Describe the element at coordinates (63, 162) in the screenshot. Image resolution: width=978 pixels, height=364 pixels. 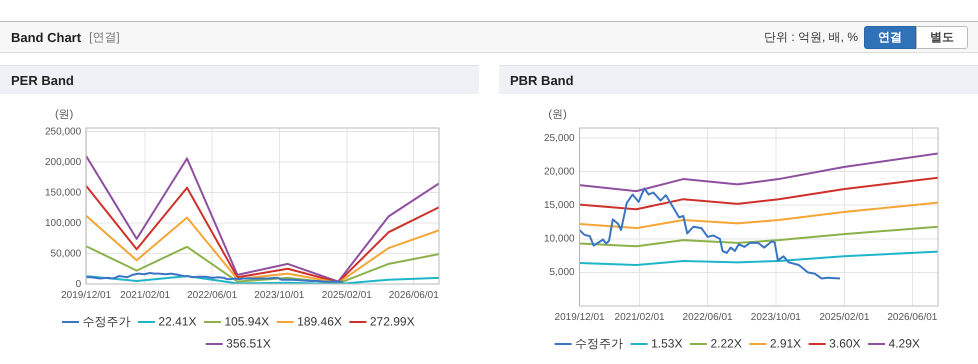
I see `y-tick-label: 200,000` at that location.